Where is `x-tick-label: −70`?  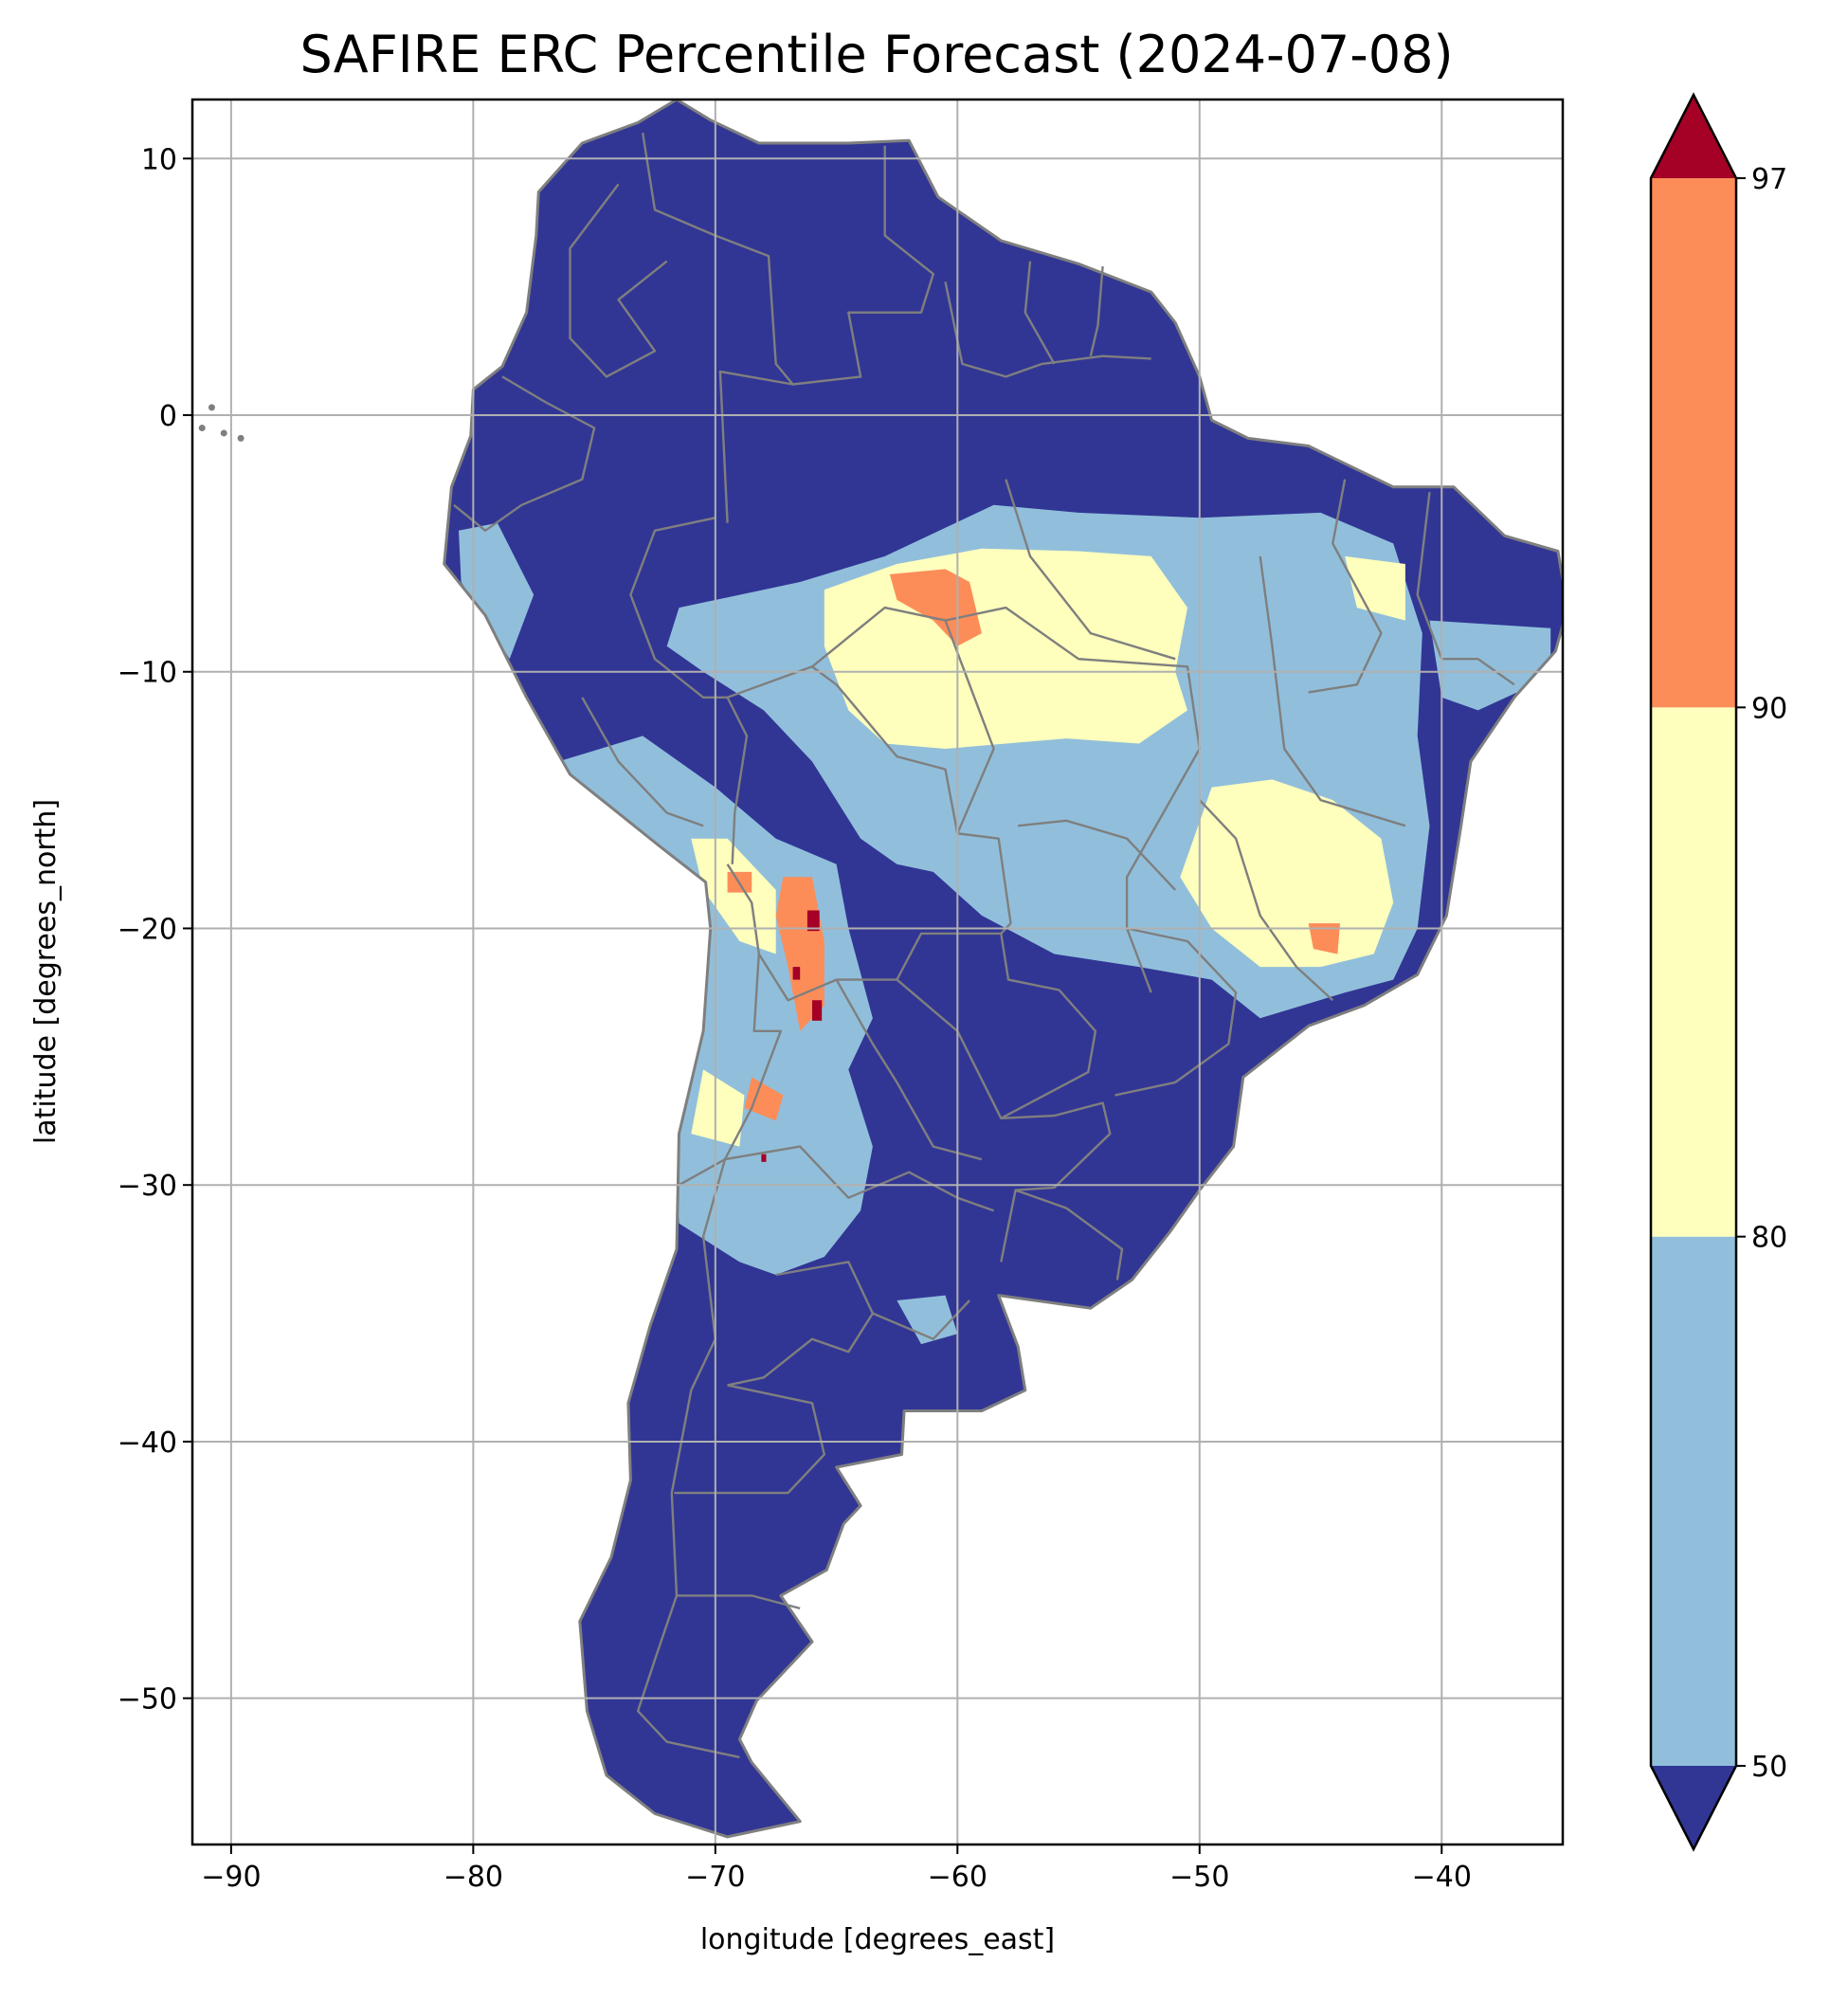
x-tick-label: −70 is located at coordinates (715, 1878).